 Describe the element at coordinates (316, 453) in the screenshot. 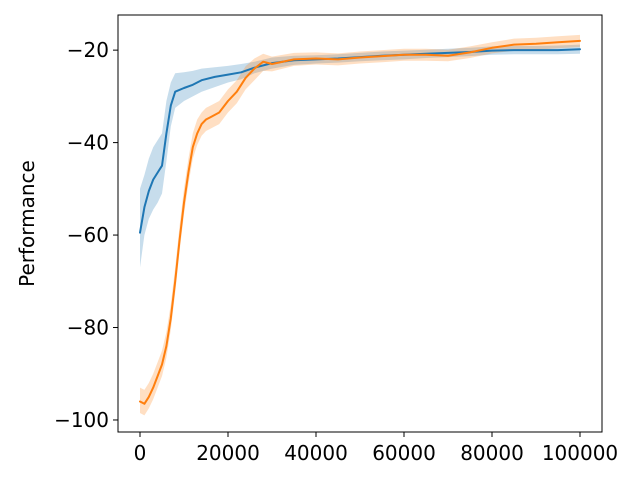

I see `x-tick-label: 40000` at that location.